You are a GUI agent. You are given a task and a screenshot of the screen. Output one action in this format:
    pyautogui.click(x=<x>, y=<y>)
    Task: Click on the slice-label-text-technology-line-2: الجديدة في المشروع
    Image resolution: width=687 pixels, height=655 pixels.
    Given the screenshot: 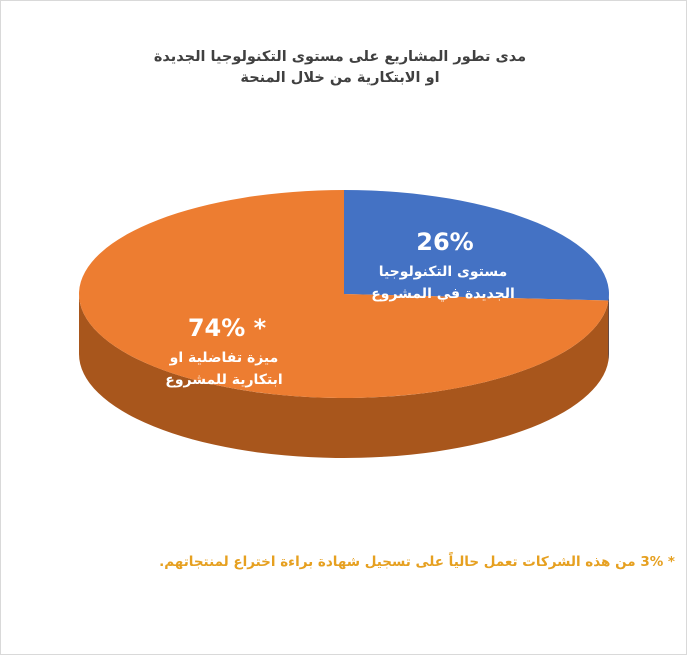 What is the action you would take?
    pyautogui.click(x=443, y=294)
    